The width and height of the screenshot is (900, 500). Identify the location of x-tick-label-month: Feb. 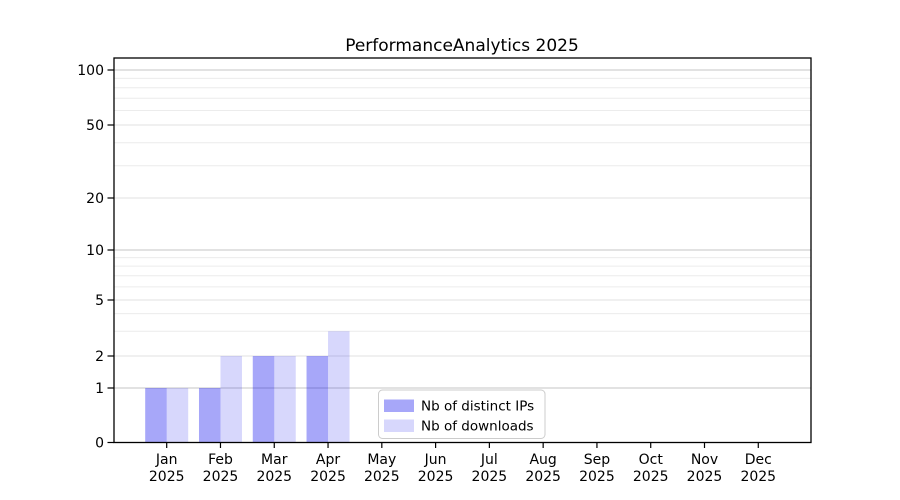
(220, 460).